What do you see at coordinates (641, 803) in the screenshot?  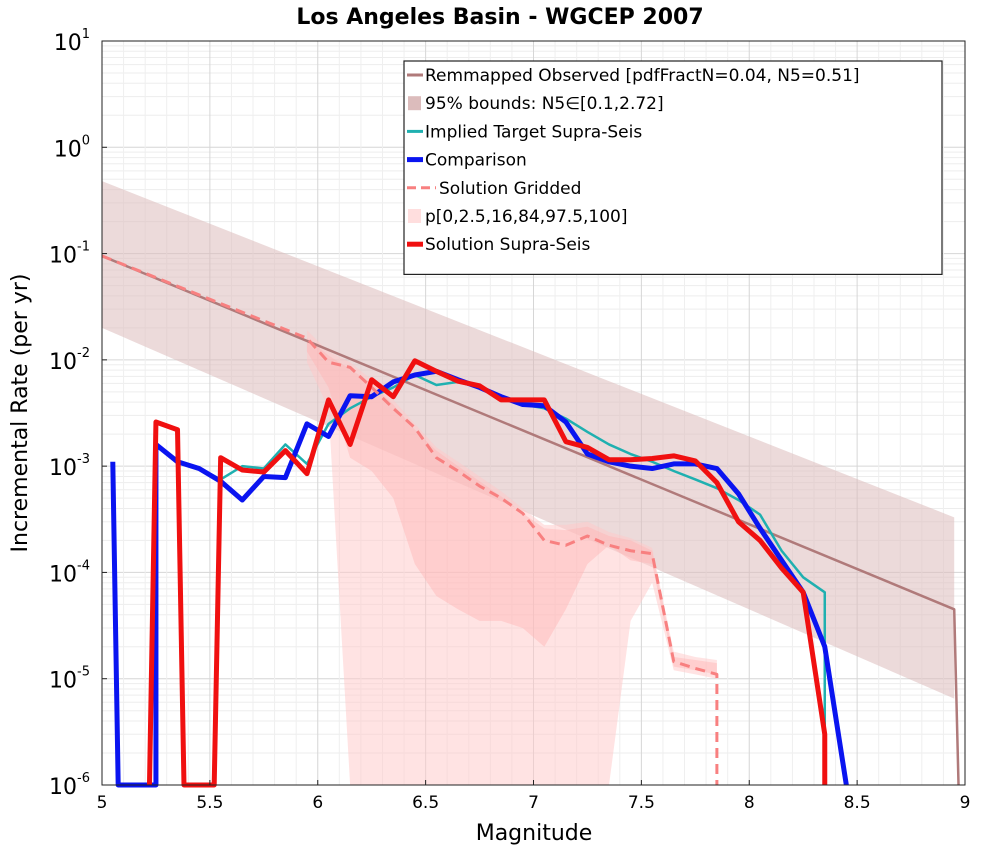 I see `x-tick-label: 7.5` at bounding box center [641, 803].